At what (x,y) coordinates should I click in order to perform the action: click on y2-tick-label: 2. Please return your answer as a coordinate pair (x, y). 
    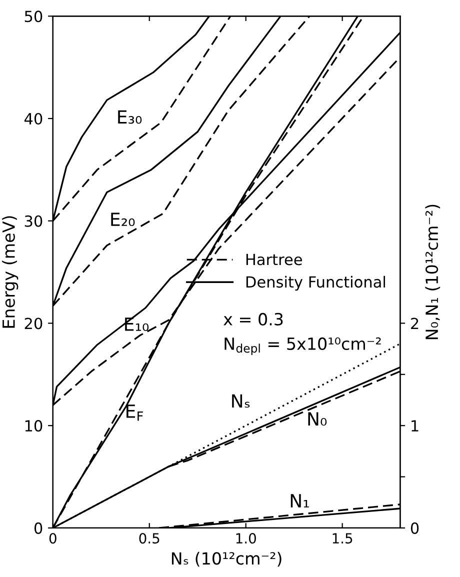
    Looking at the image, I should click on (414, 324).